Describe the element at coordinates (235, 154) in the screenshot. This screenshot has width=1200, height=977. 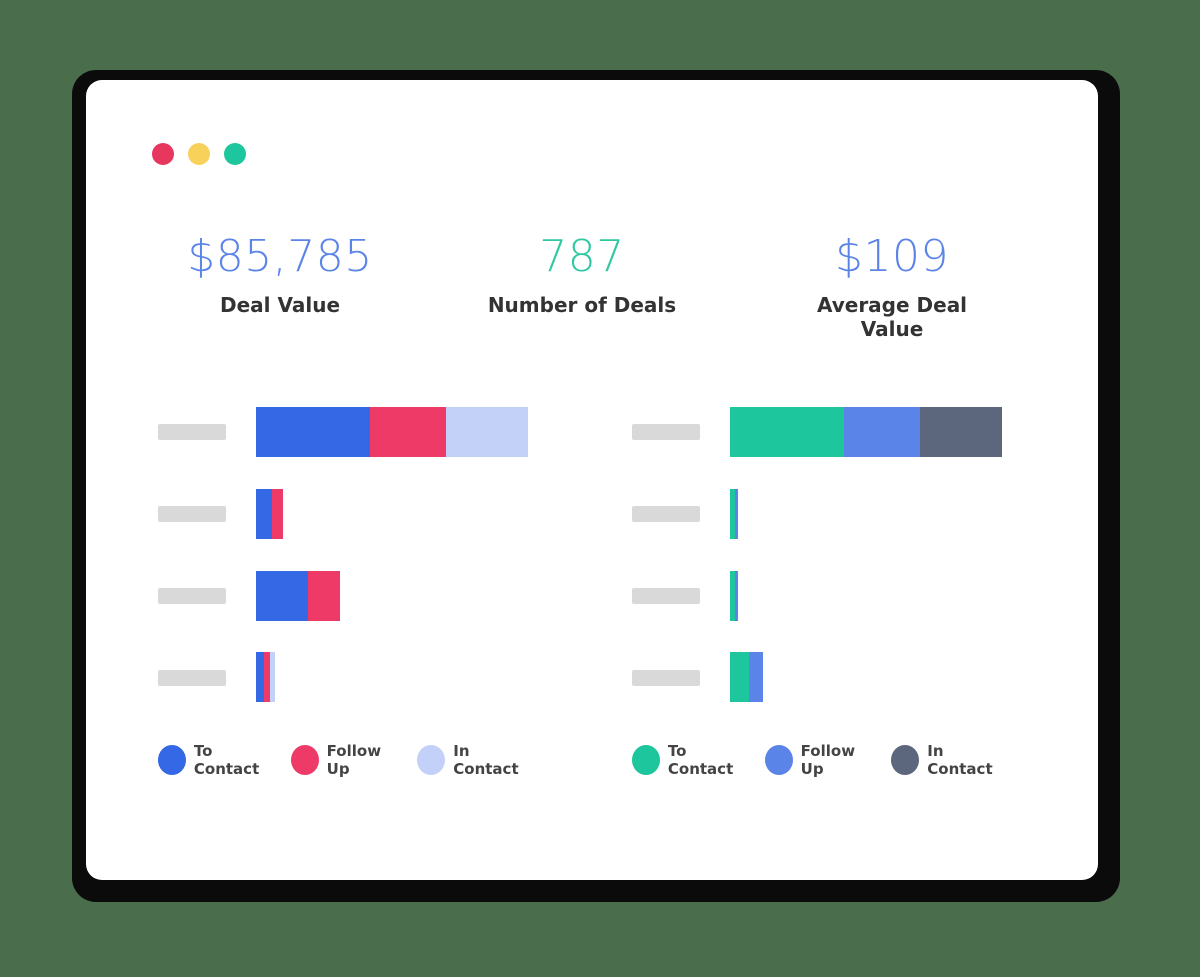
I see `maximize-dot` at that location.